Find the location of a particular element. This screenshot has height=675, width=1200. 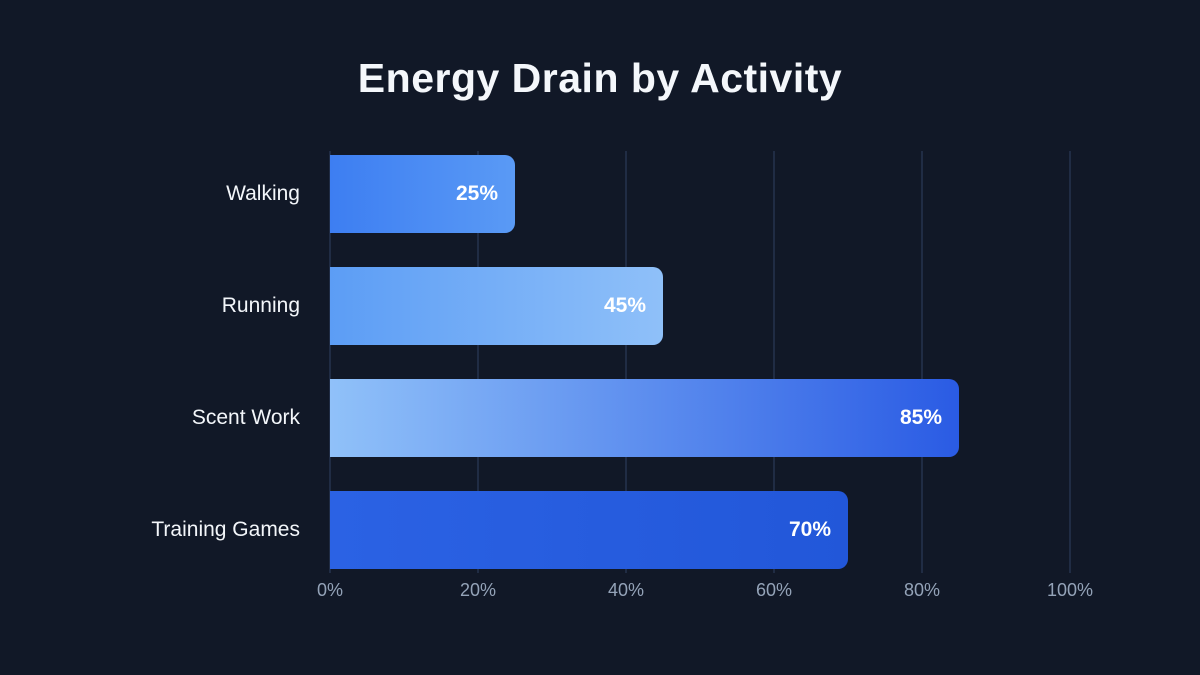

bar-row-training-games: Training Games 70% is located at coordinates (610, 530).